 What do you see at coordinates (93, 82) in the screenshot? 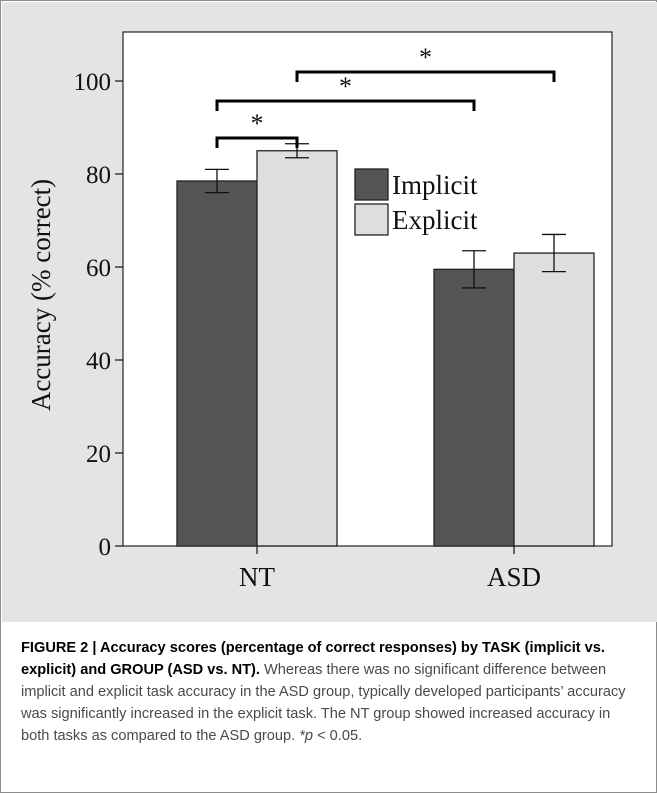
I see `y-tick-label: 100` at bounding box center [93, 82].